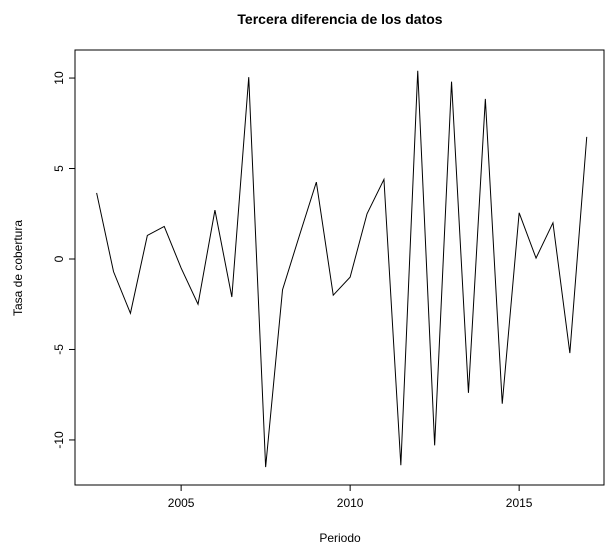 This screenshot has height=550, width=605. I want to click on chart-title: Tercera diferencia de los datos, so click(339, 19).